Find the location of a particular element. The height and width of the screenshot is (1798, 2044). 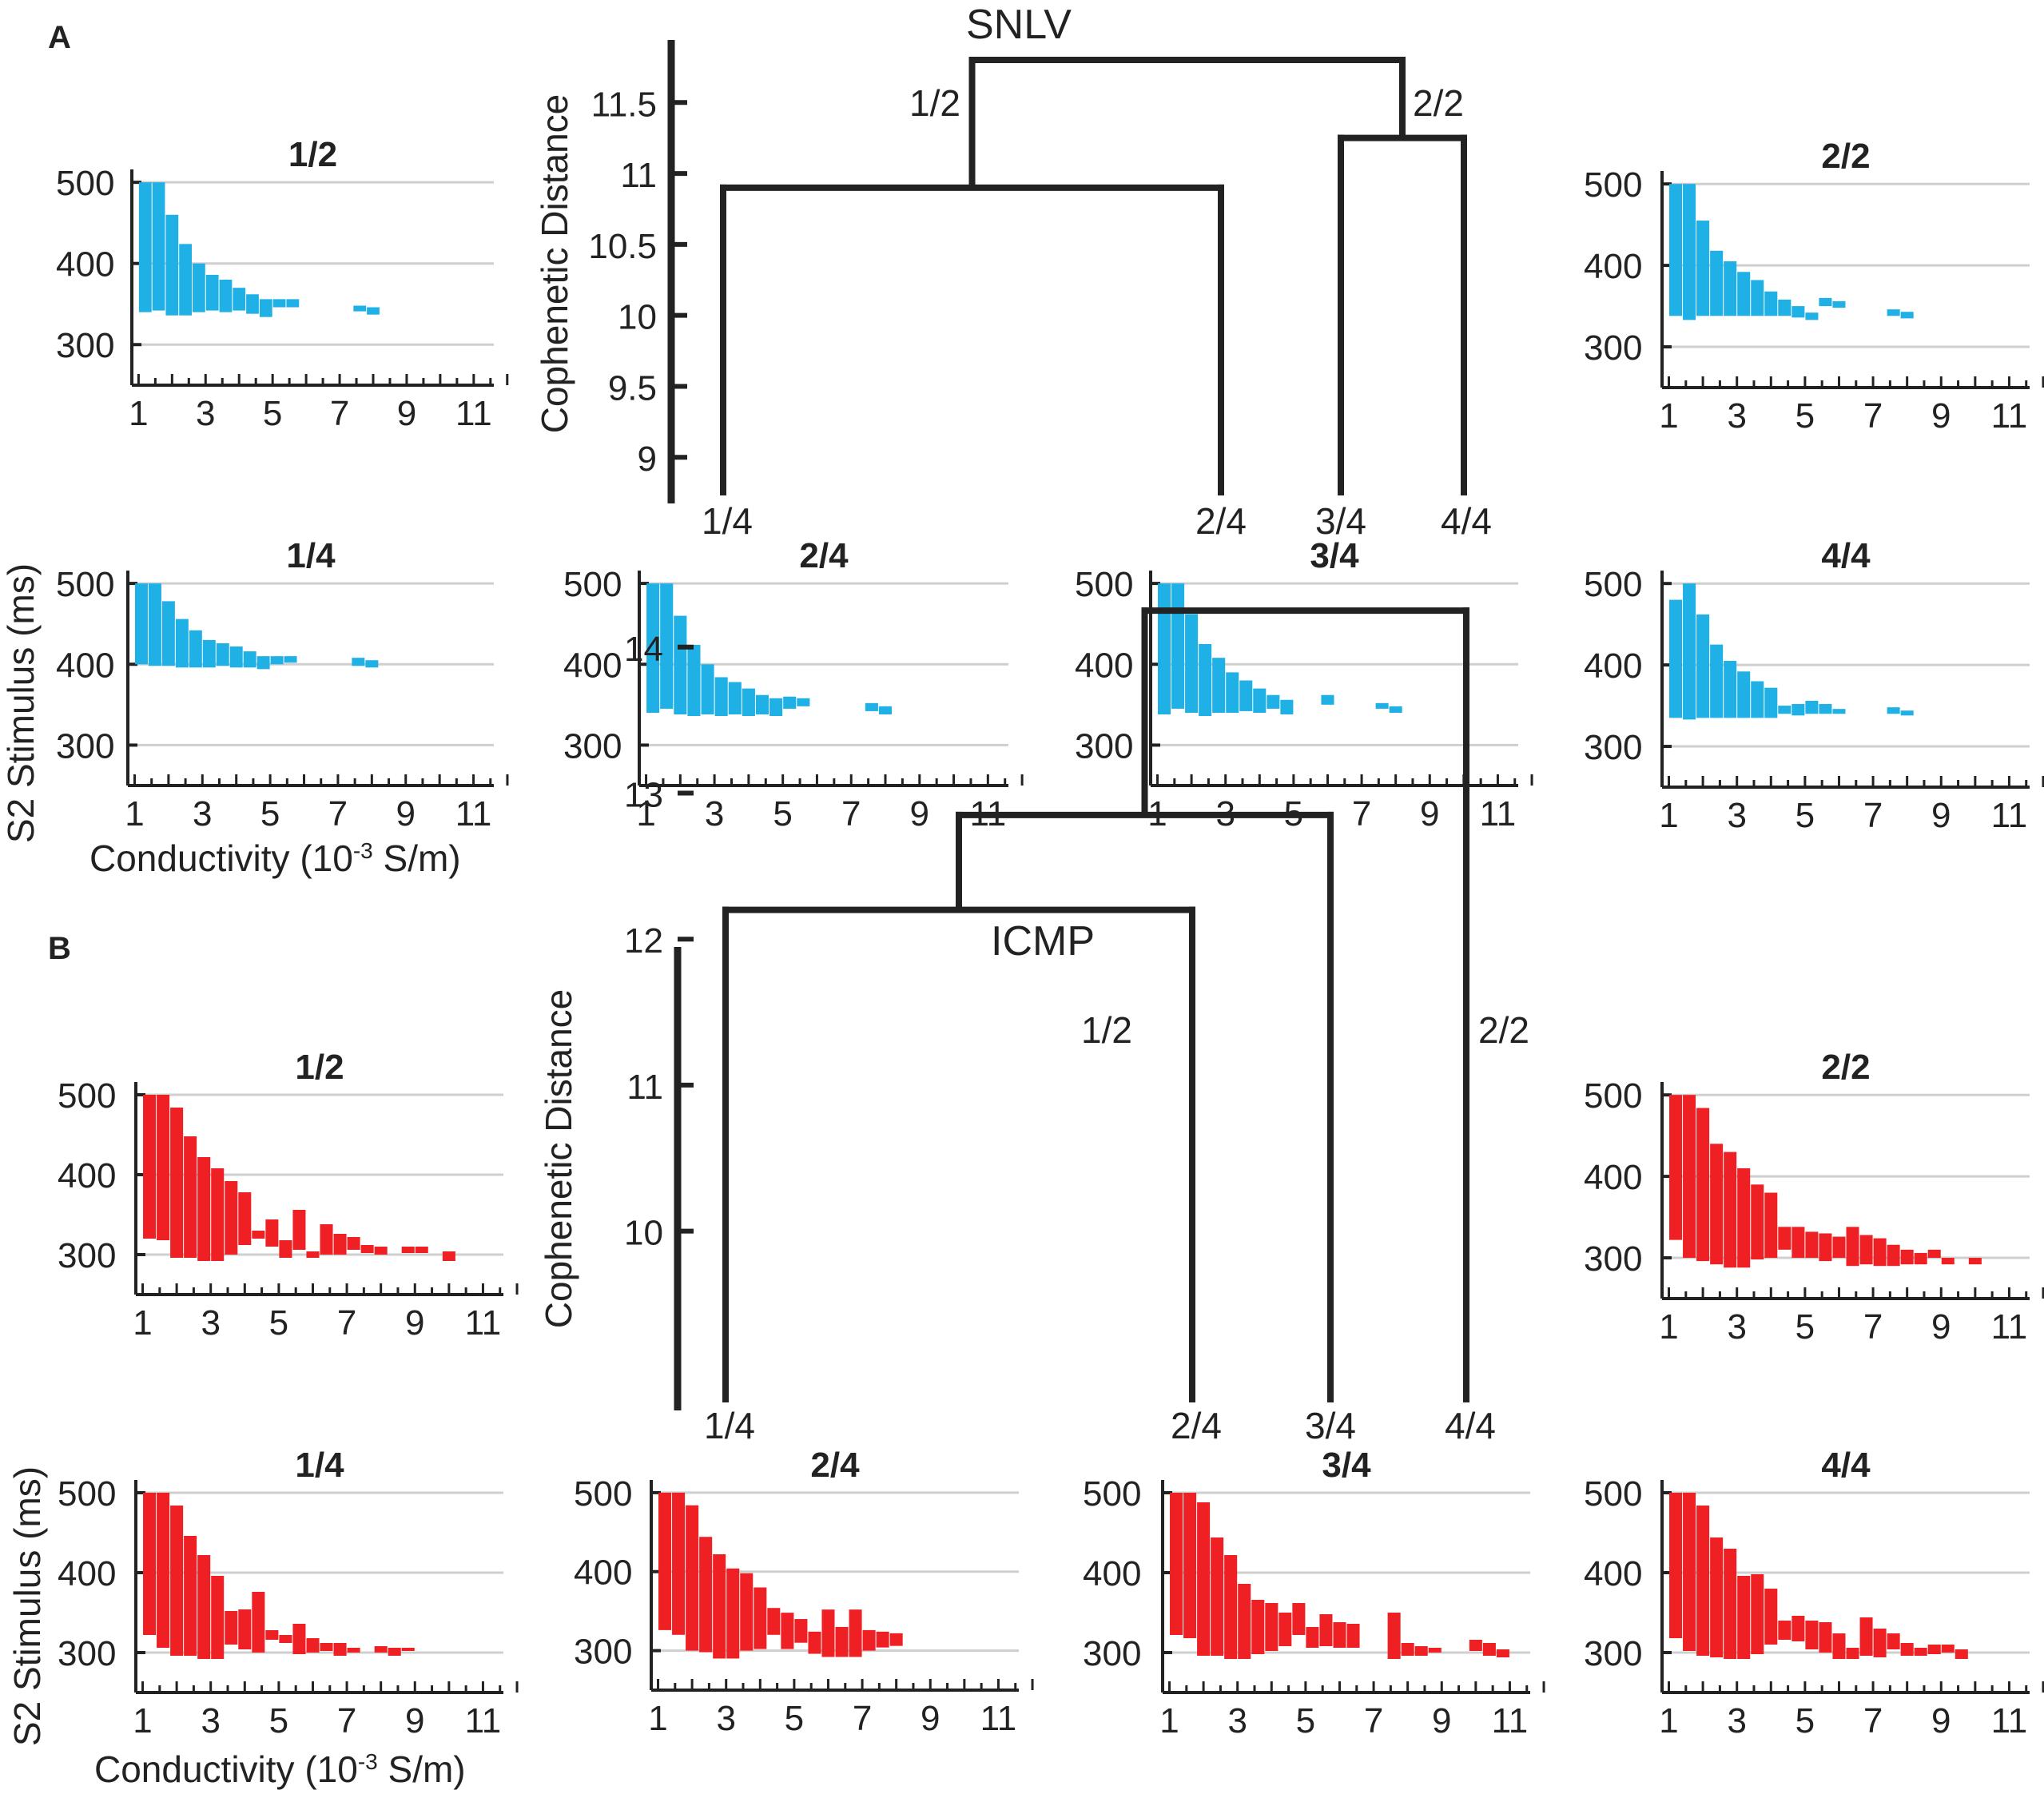

bar-chart: 300 400 500 1 3 5 7 9 11 4/4 is located at coordinates (1814, 685).